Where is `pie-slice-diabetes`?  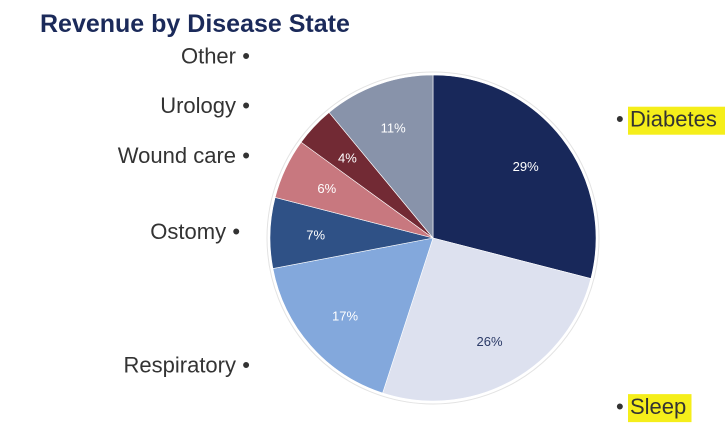 pie-slice-diabetes is located at coordinates (514, 176).